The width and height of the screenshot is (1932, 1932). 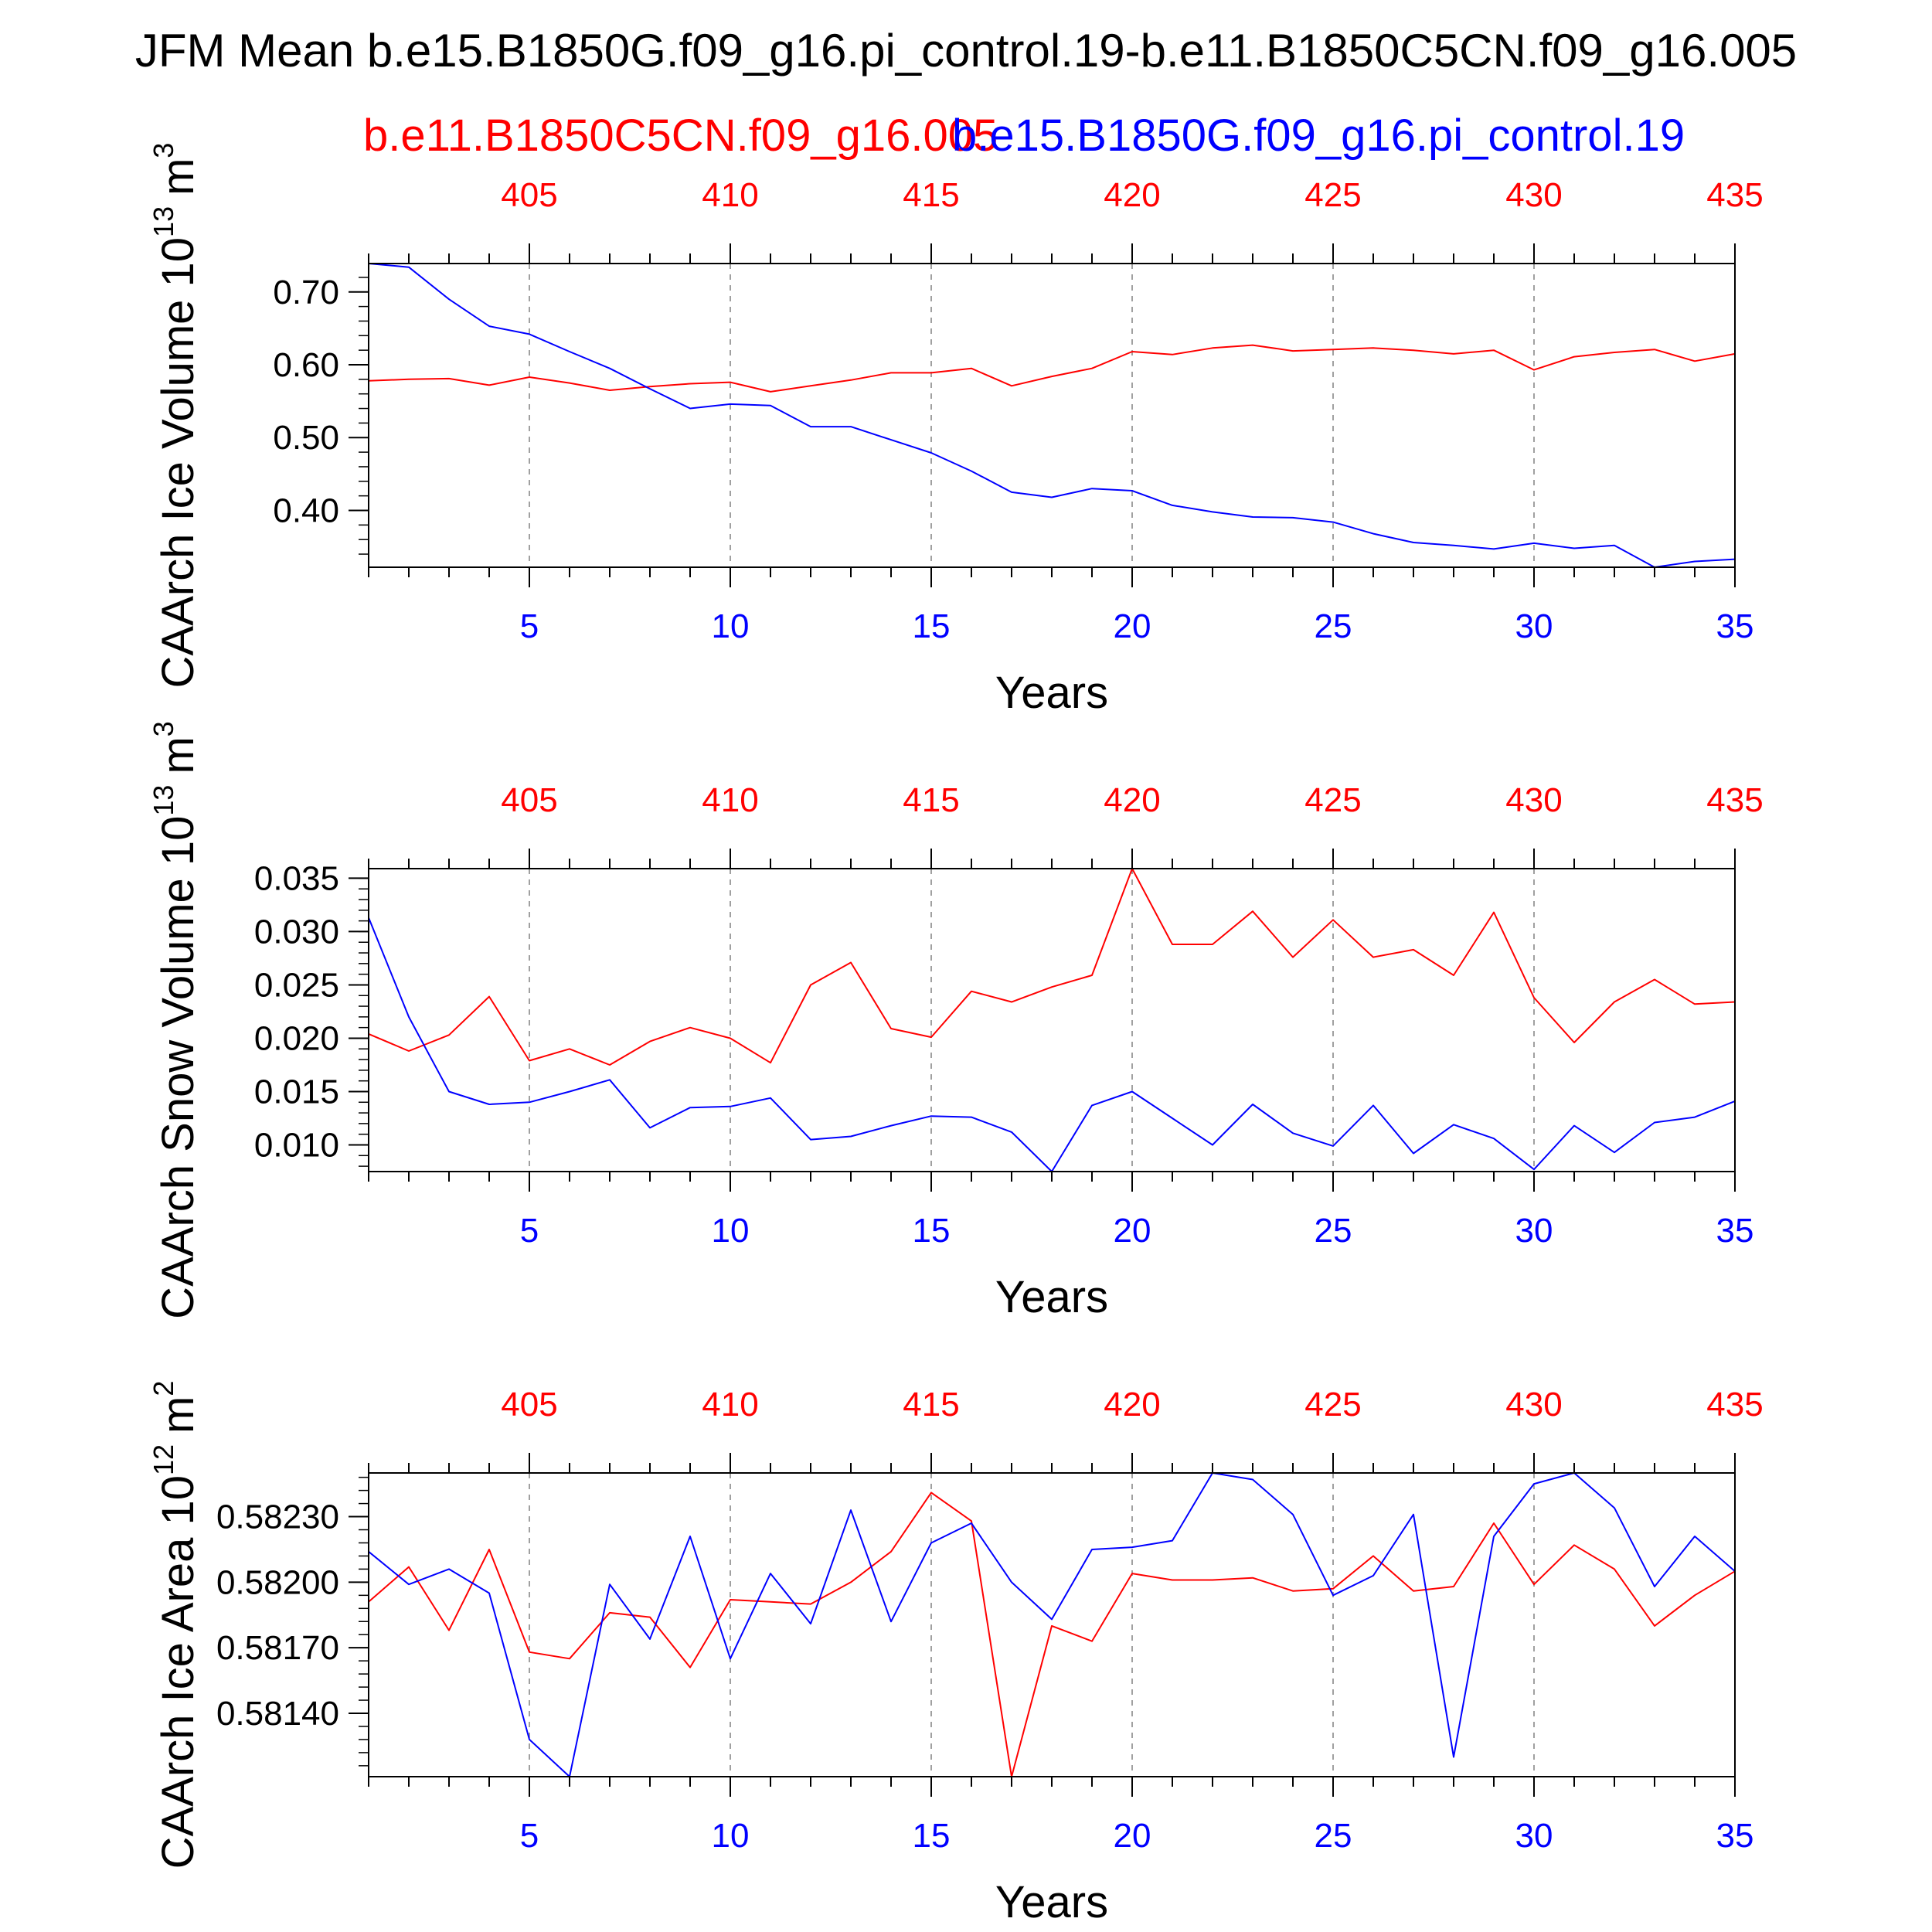 I want to click on y-tick-label: 0.58230, so click(x=277, y=1517).